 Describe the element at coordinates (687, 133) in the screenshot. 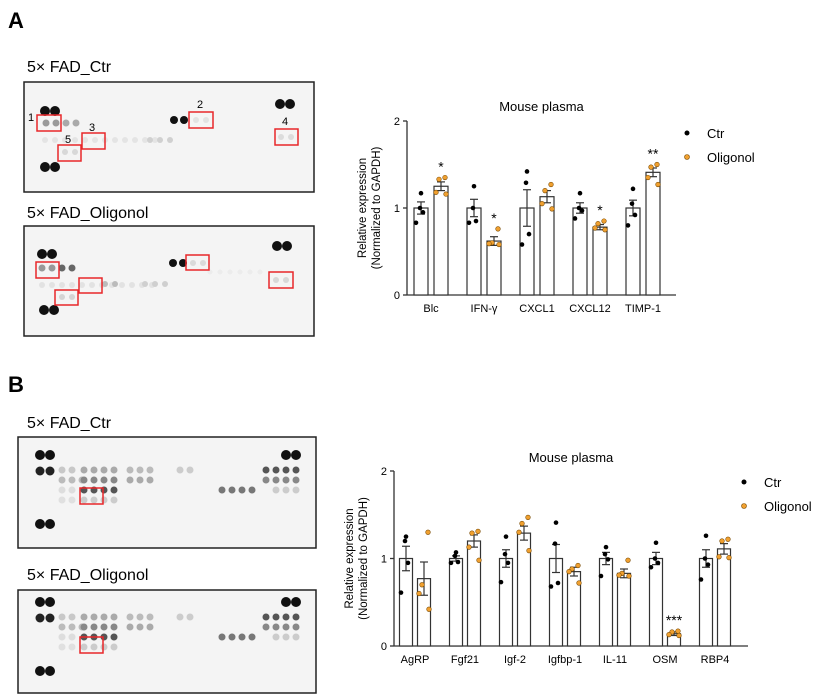

I see `legend-marker-ctr` at that location.